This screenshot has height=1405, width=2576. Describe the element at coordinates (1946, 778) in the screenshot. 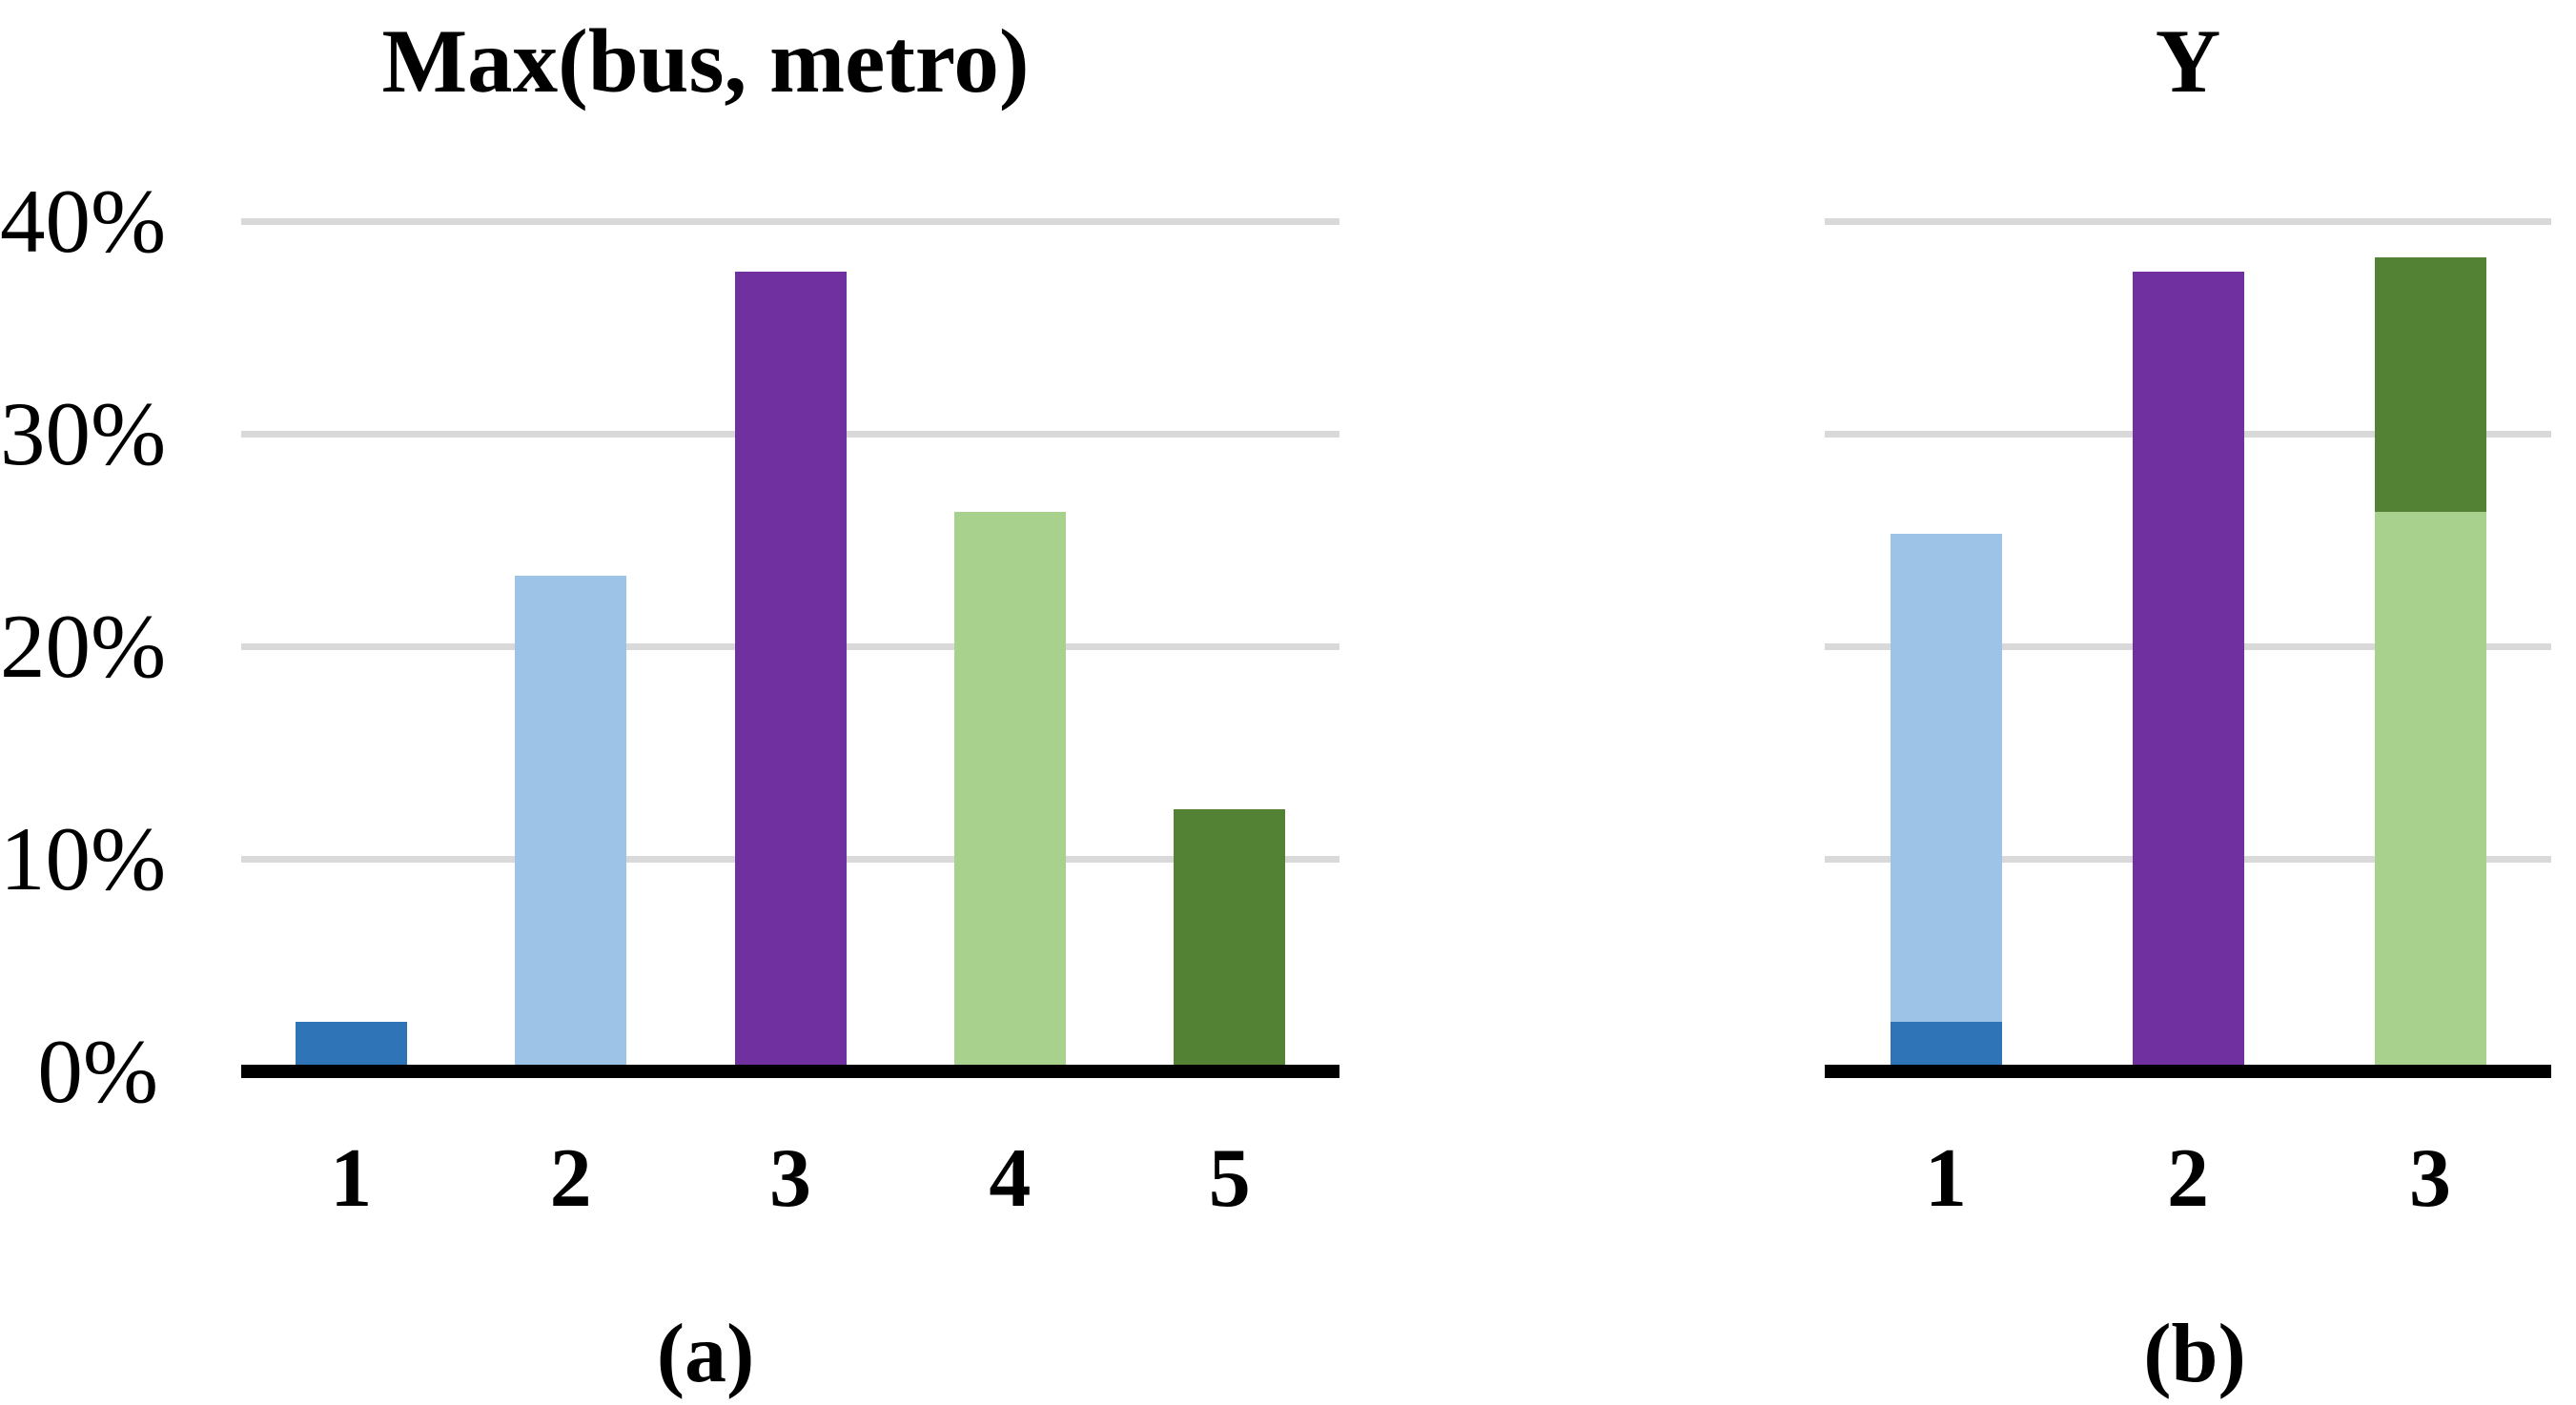

I see `bar-b-1-segment-light_blue` at that location.